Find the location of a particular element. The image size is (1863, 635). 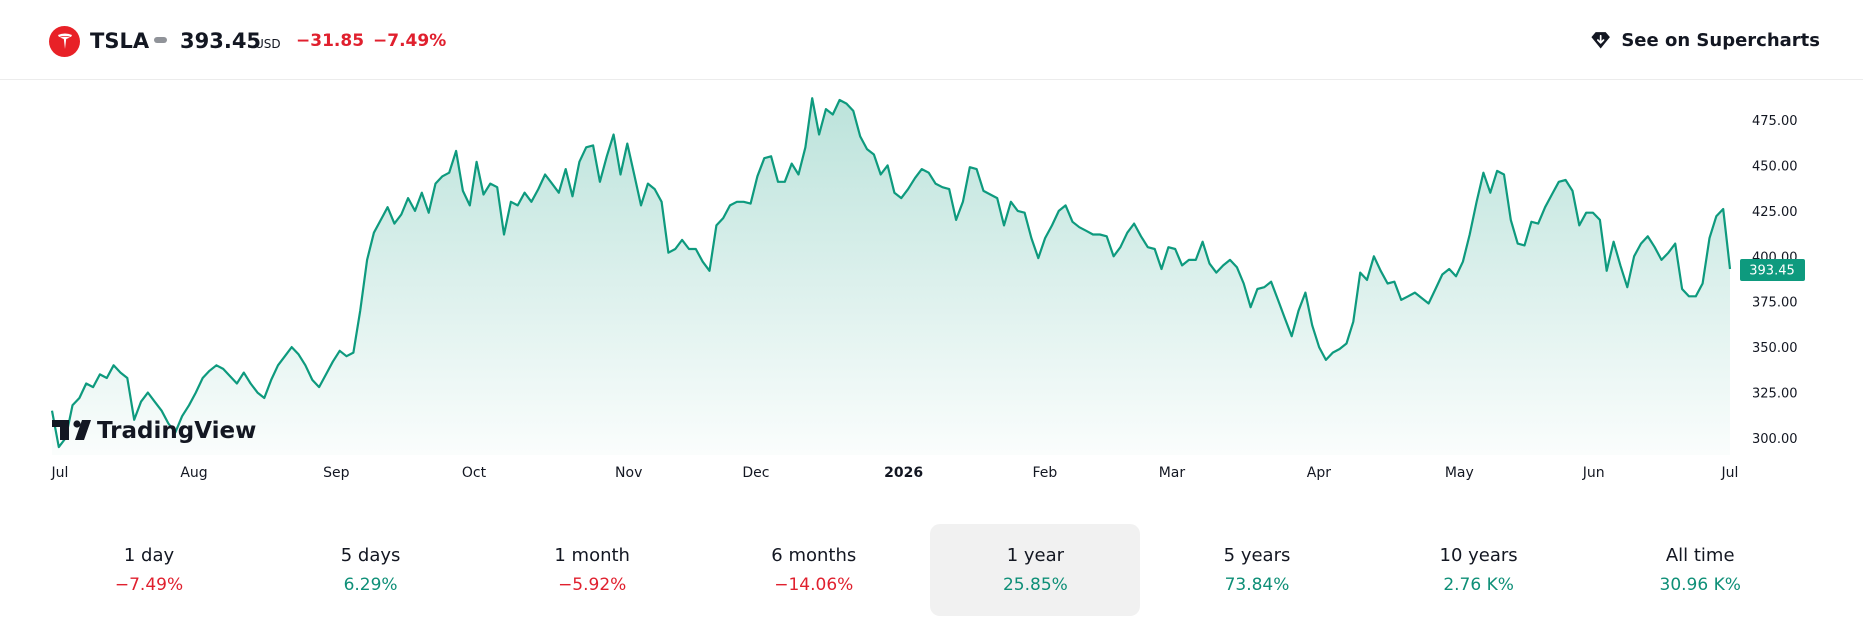

range-change-value: −7.49% is located at coordinates (149, 585).